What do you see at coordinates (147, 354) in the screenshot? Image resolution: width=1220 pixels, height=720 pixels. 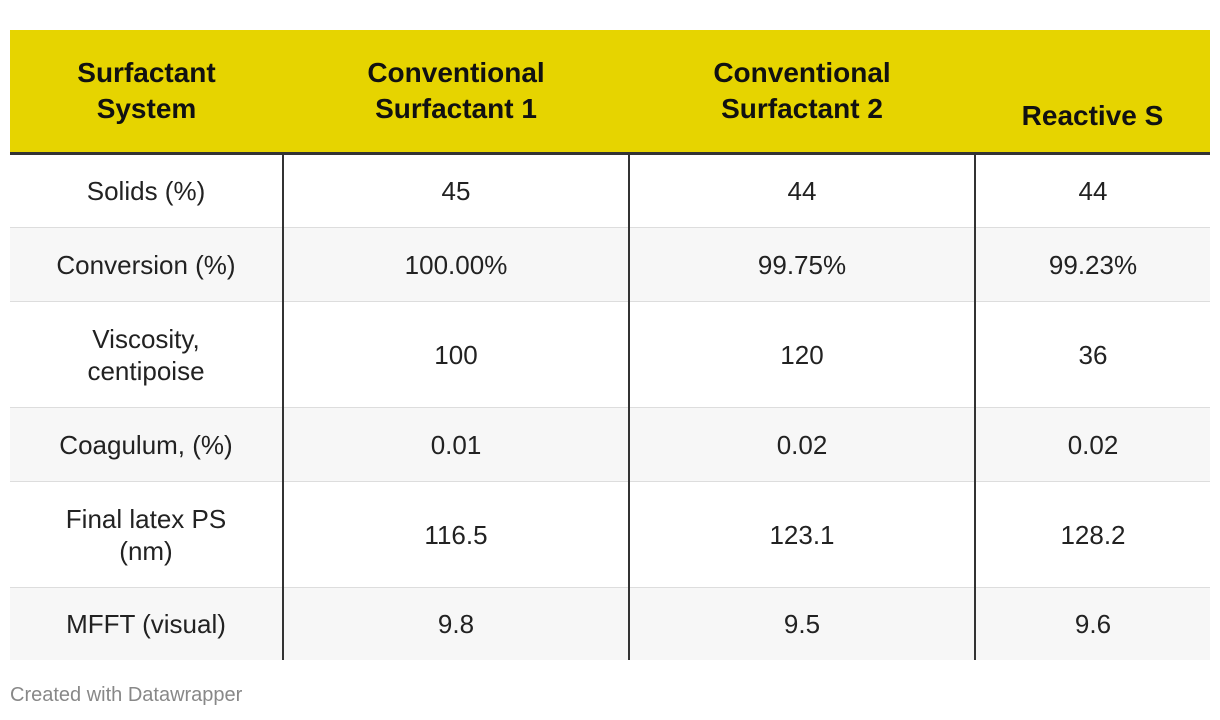 I see `row-label: Viscosity, centipoise` at bounding box center [147, 354].